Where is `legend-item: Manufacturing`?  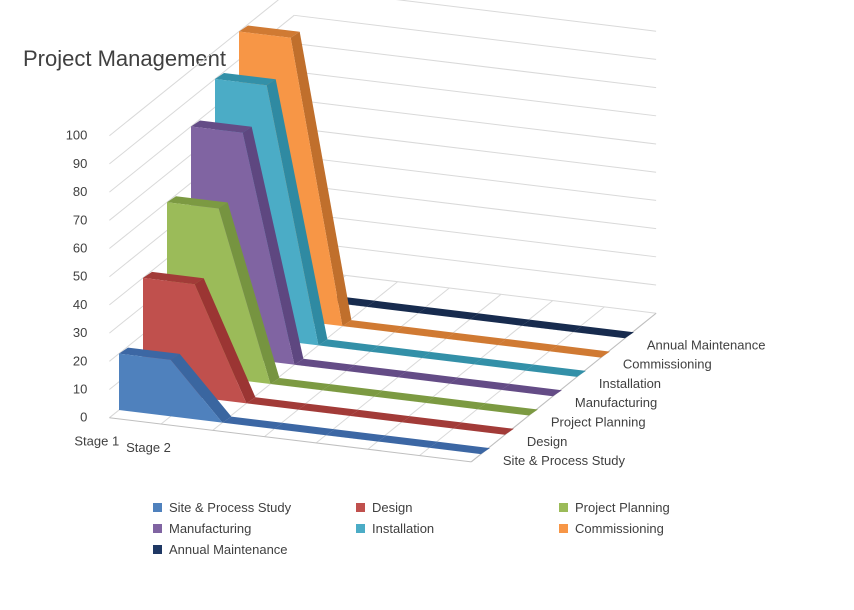
legend-item: Manufacturing is located at coordinates (202, 528).